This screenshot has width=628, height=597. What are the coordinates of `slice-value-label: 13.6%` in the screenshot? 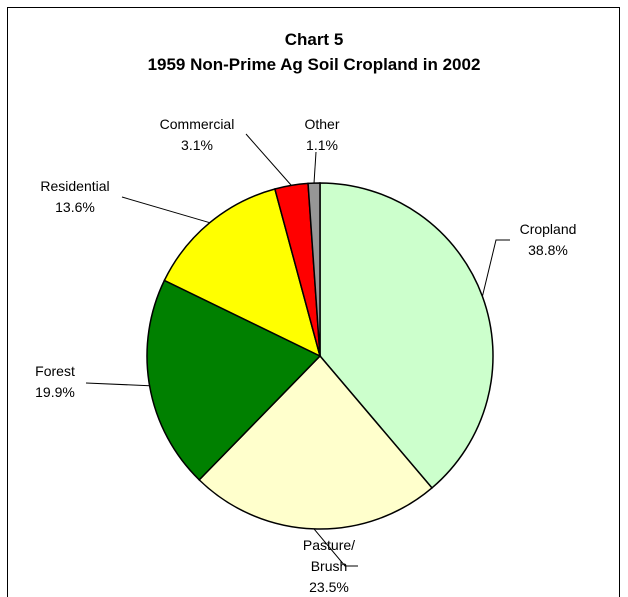 It's located at (75, 207).